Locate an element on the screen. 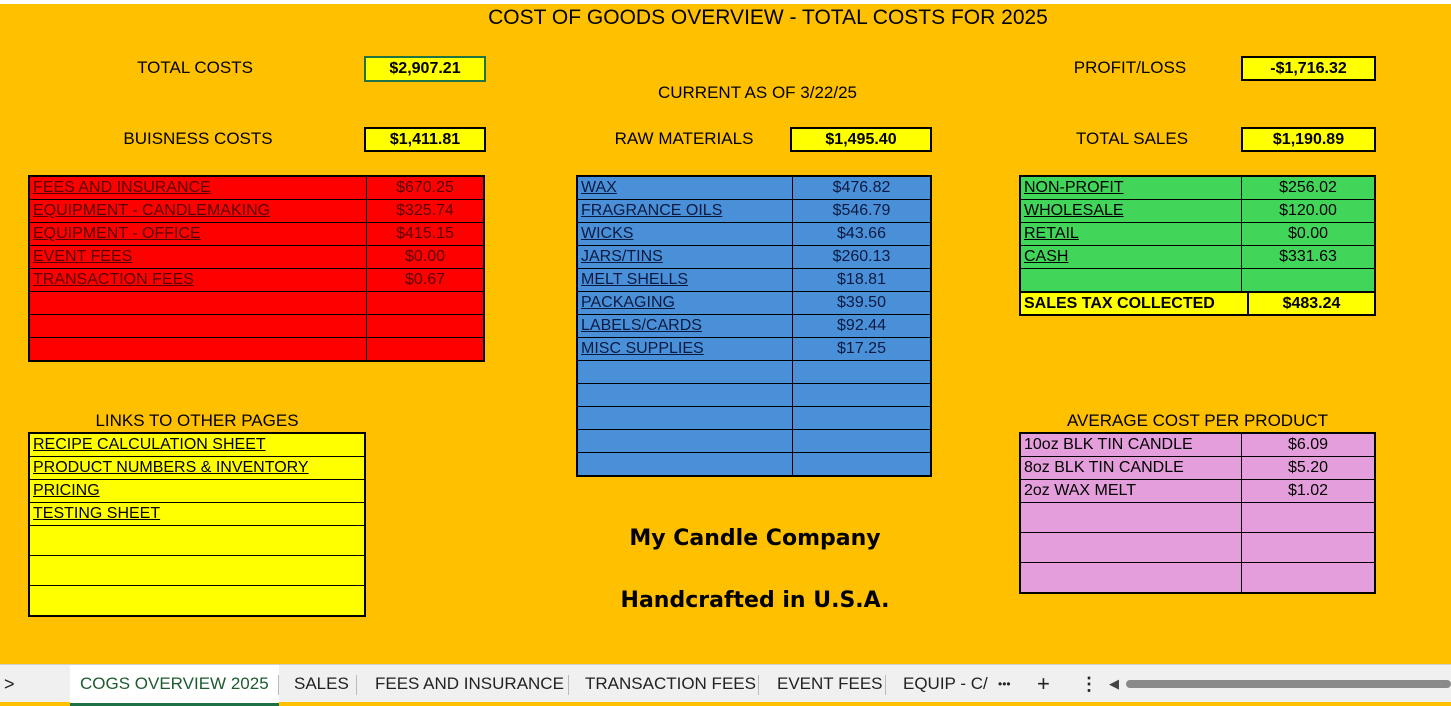  table-row: 10oz BLK TIN CANDLE $6.09 is located at coordinates (1197, 444).